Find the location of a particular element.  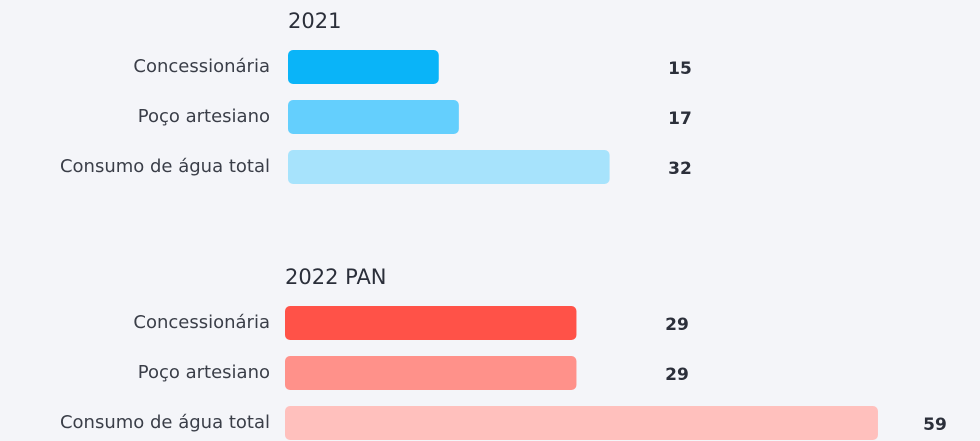

value-label: 17 is located at coordinates (680, 119).